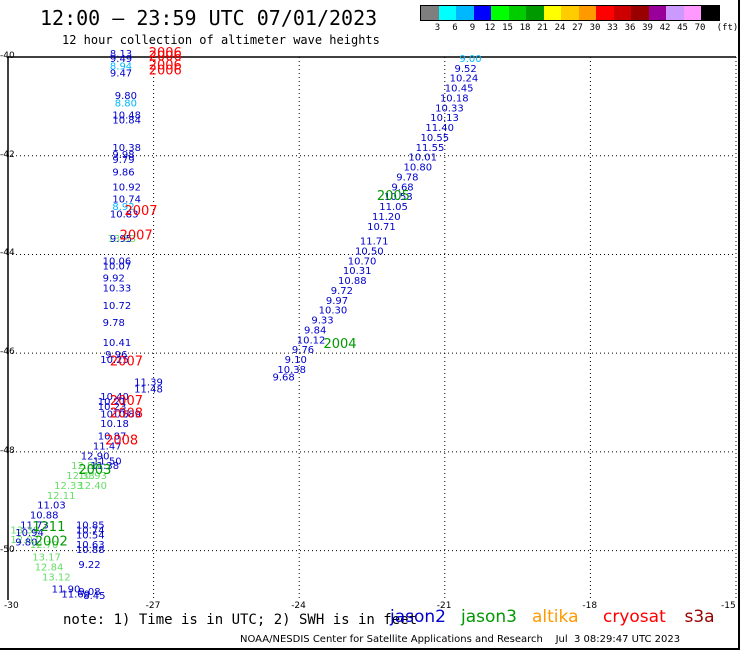 This screenshot has height=650, width=740. What do you see at coordinates (342, 291) in the screenshot?
I see `wave-height-label: 9.72` at bounding box center [342, 291].